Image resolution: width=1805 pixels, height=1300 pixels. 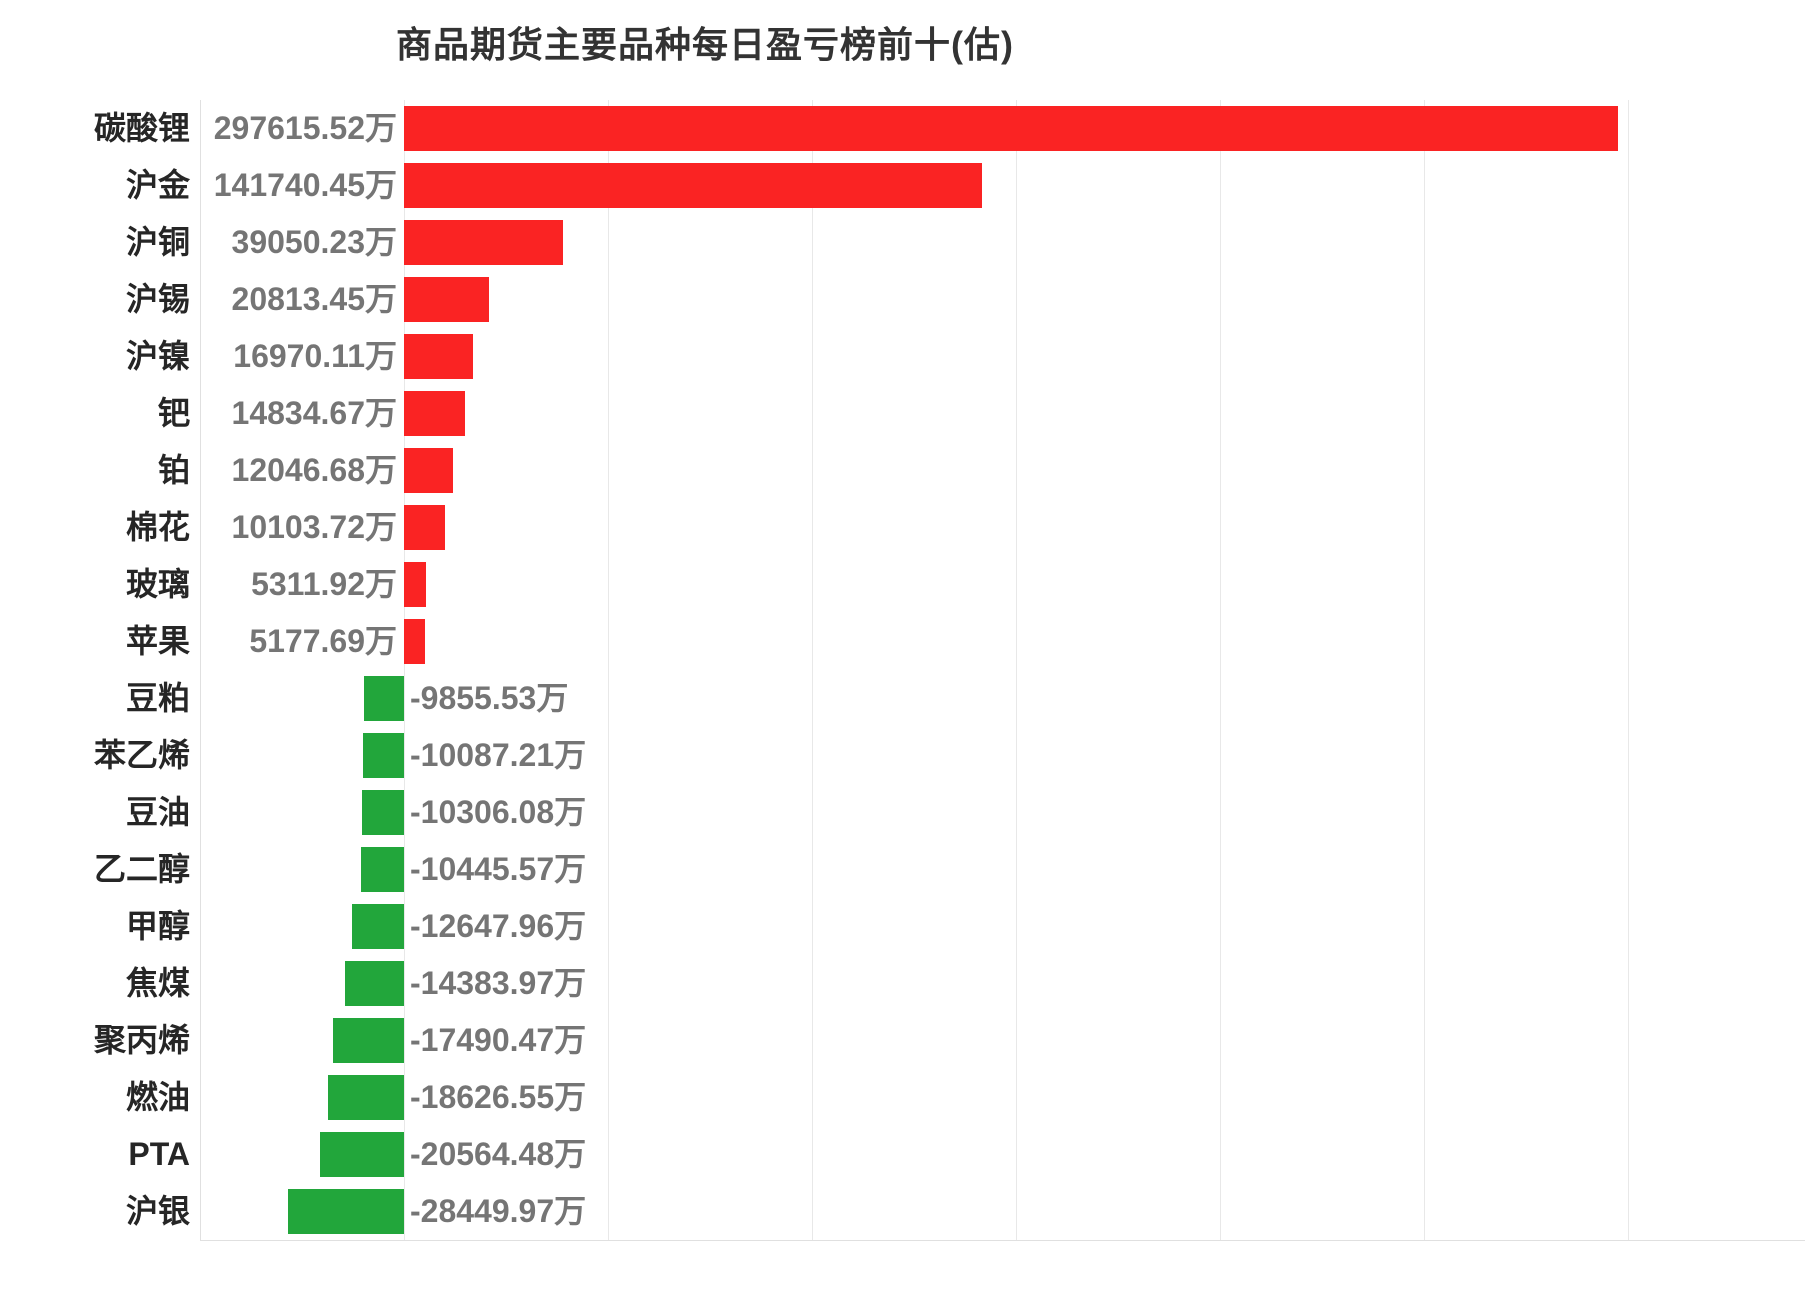 I want to click on bar-row: 苯乙烯 -10087.21万, so click(x=902, y=755).